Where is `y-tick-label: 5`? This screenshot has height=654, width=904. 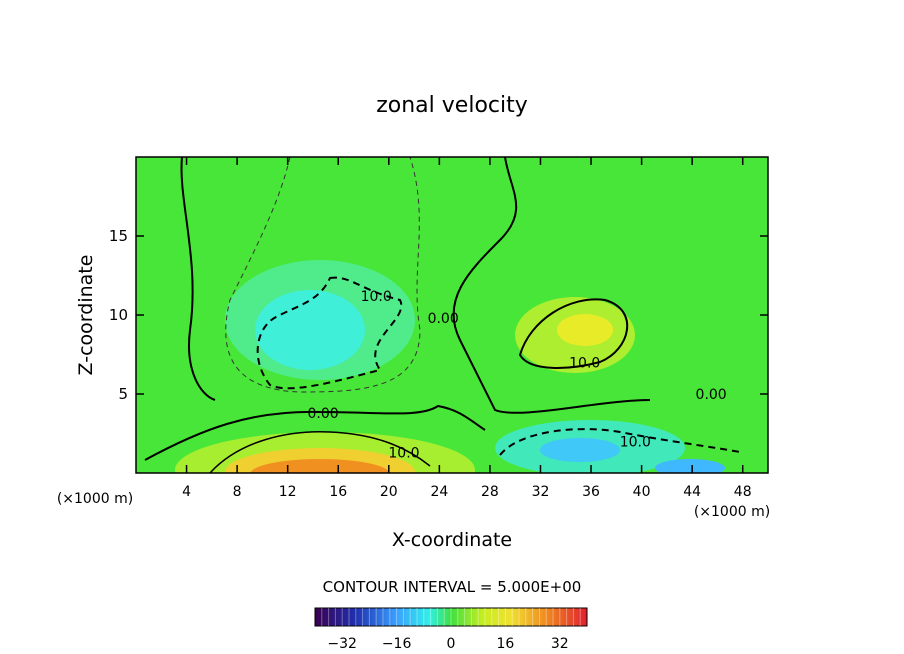 y-tick-label: 5 is located at coordinates (123, 394).